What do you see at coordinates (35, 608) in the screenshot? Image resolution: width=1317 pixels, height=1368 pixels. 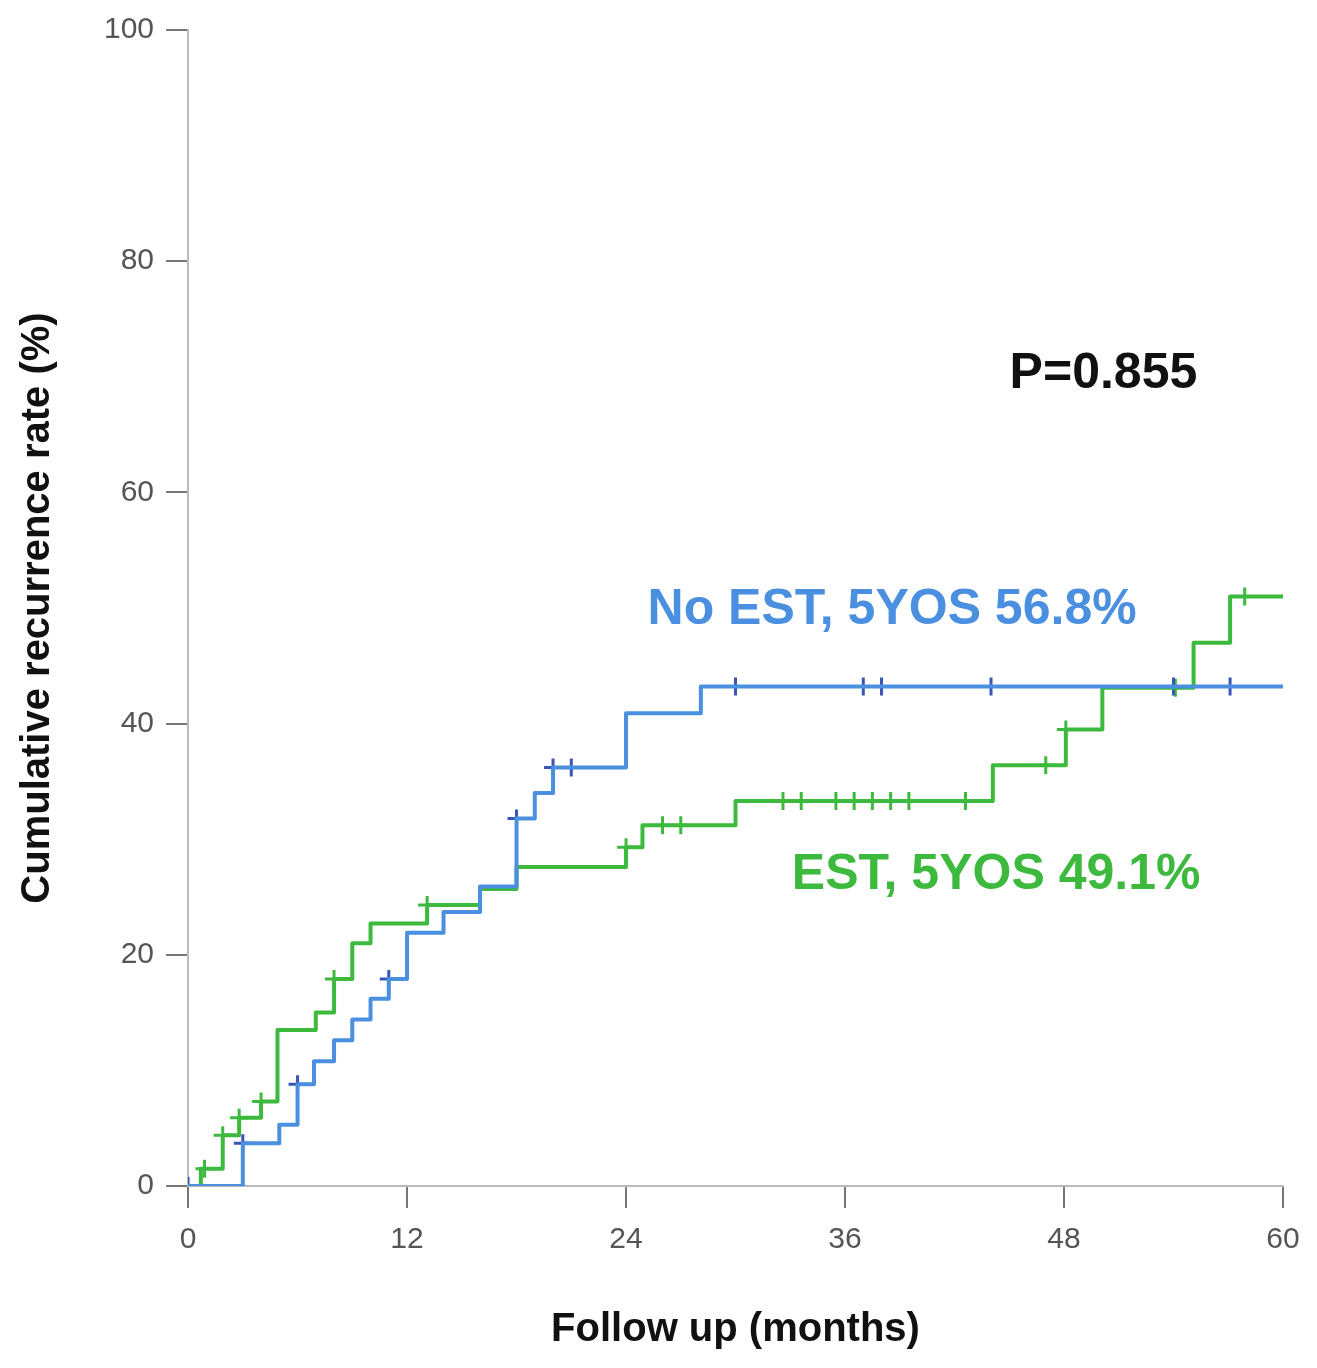 I see `y-axis-title: Cumulative recurrence rate (%)` at bounding box center [35, 608].